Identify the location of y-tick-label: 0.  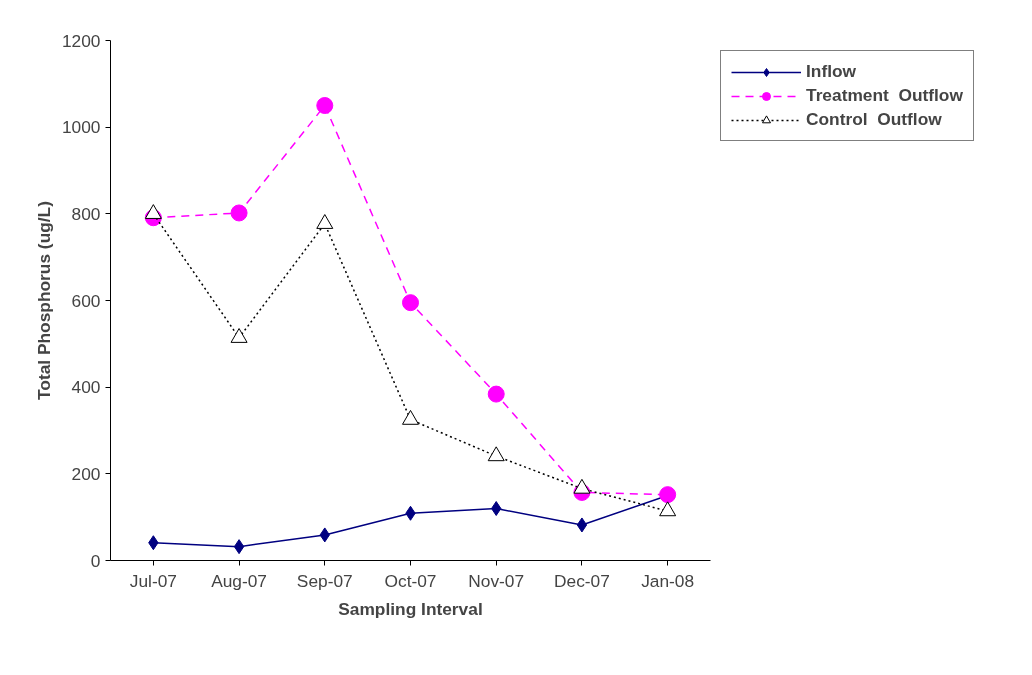
(95, 560).